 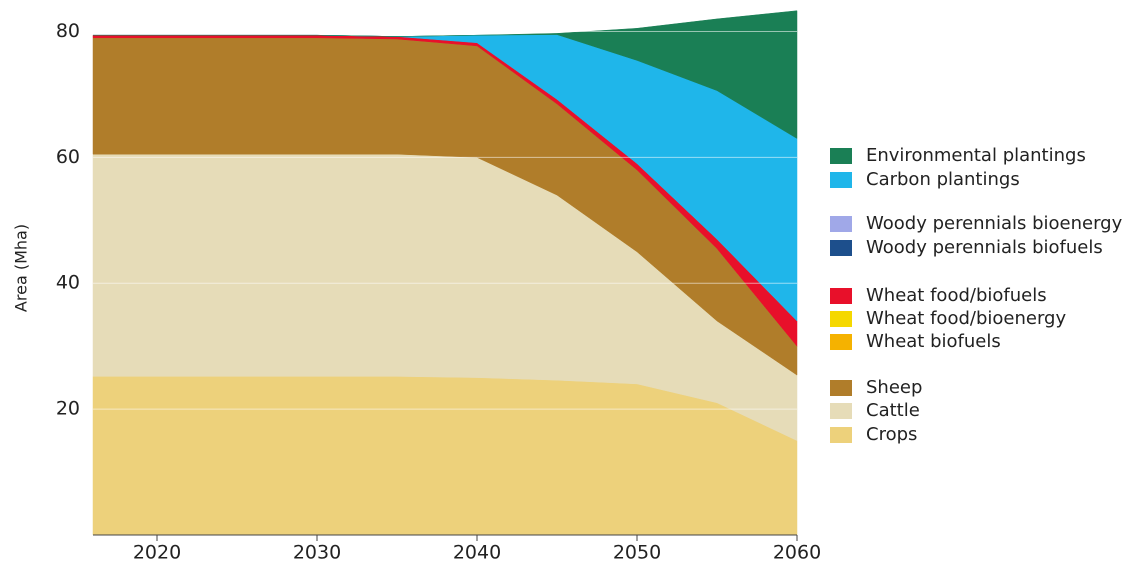 What do you see at coordinates (317, 553) in the screenshot?
I see `x-tick-label: 2030` at bounding box center [317, 553].